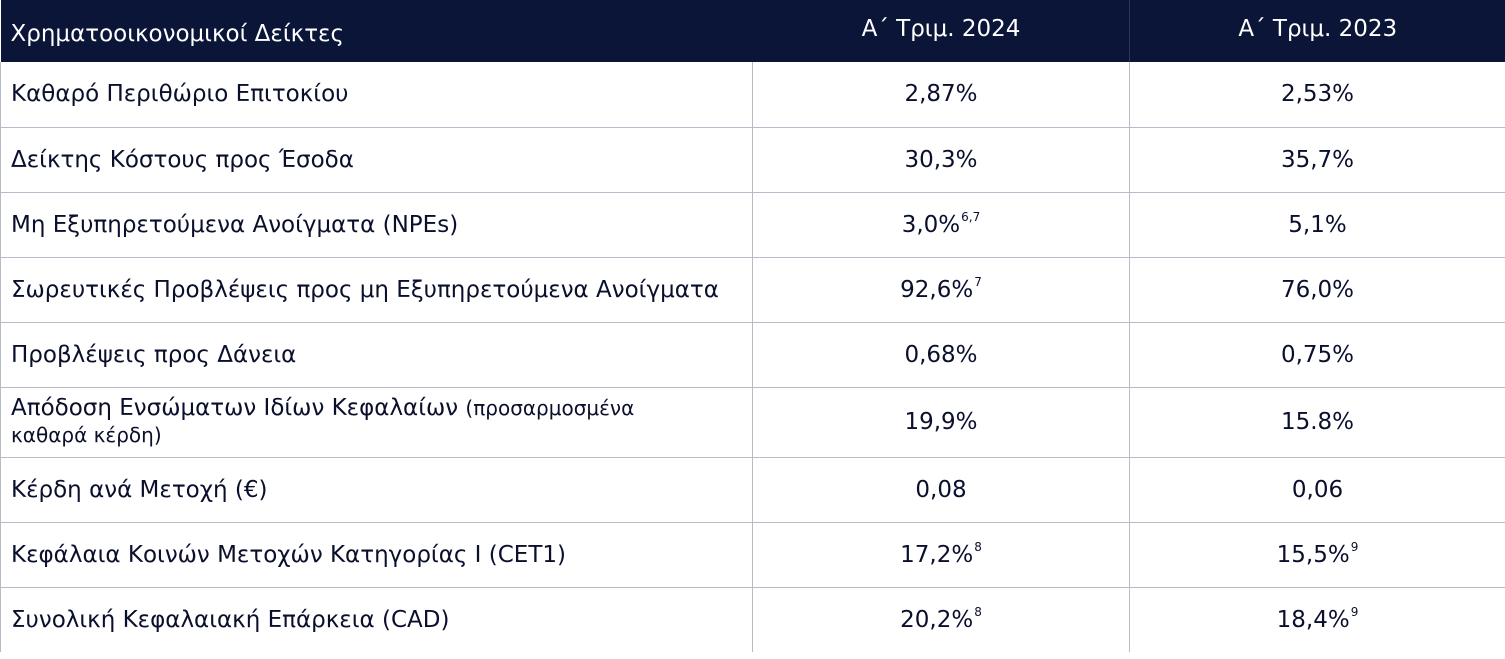  Describe the element at coordinates (1317, 290) in the screenshot. I see `value-2023: 76,0%` at that location.